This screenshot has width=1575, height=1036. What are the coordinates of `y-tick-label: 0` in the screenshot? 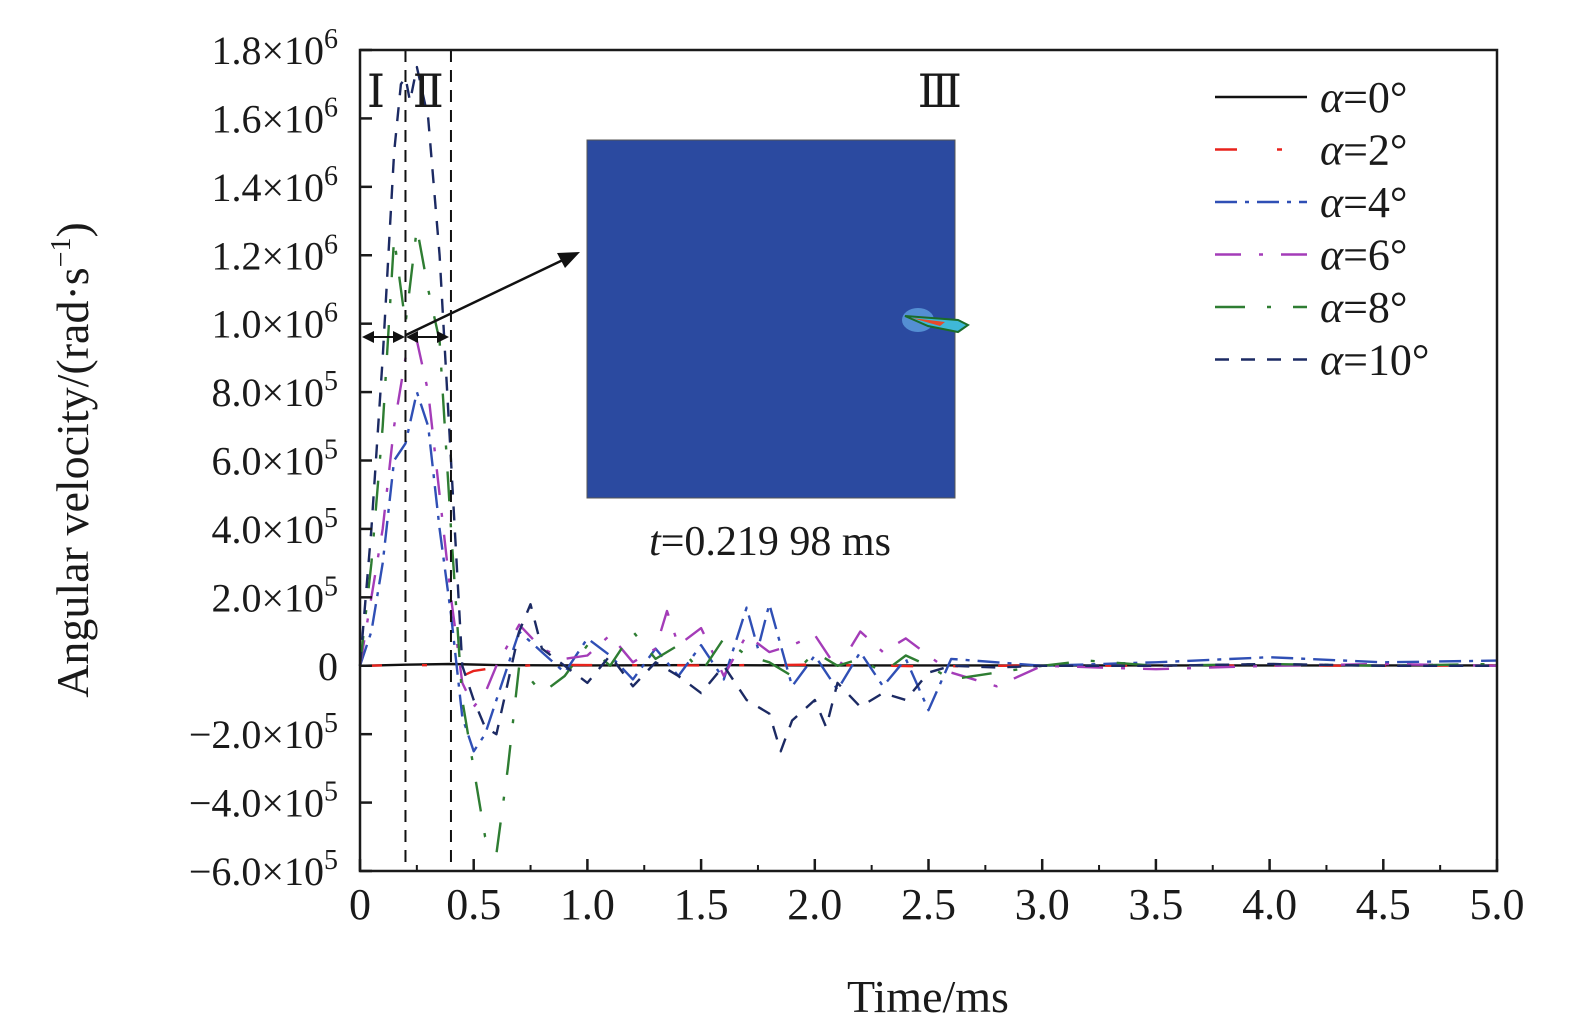 It's located at (328, 666).